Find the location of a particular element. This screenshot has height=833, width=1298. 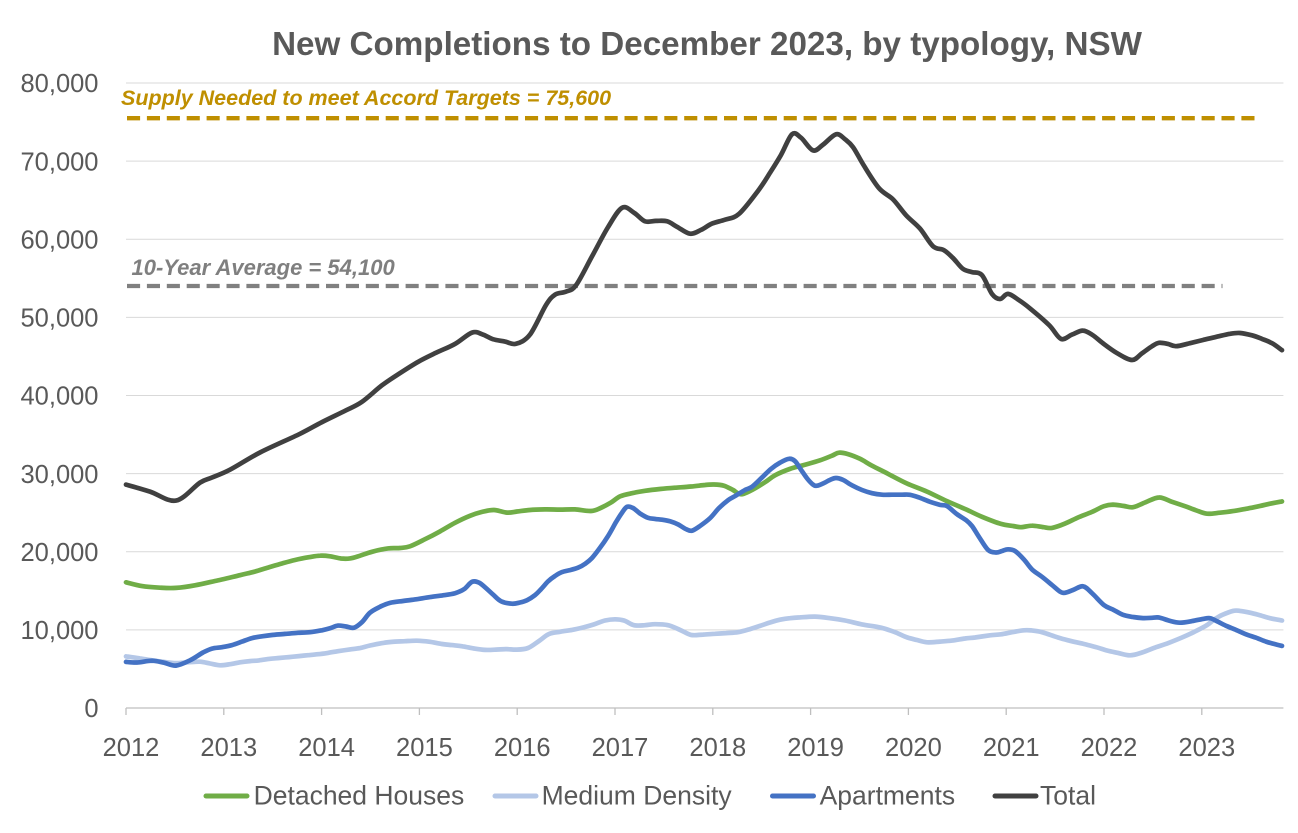

svg-text: 2017 is located at coordinates (620, 748).